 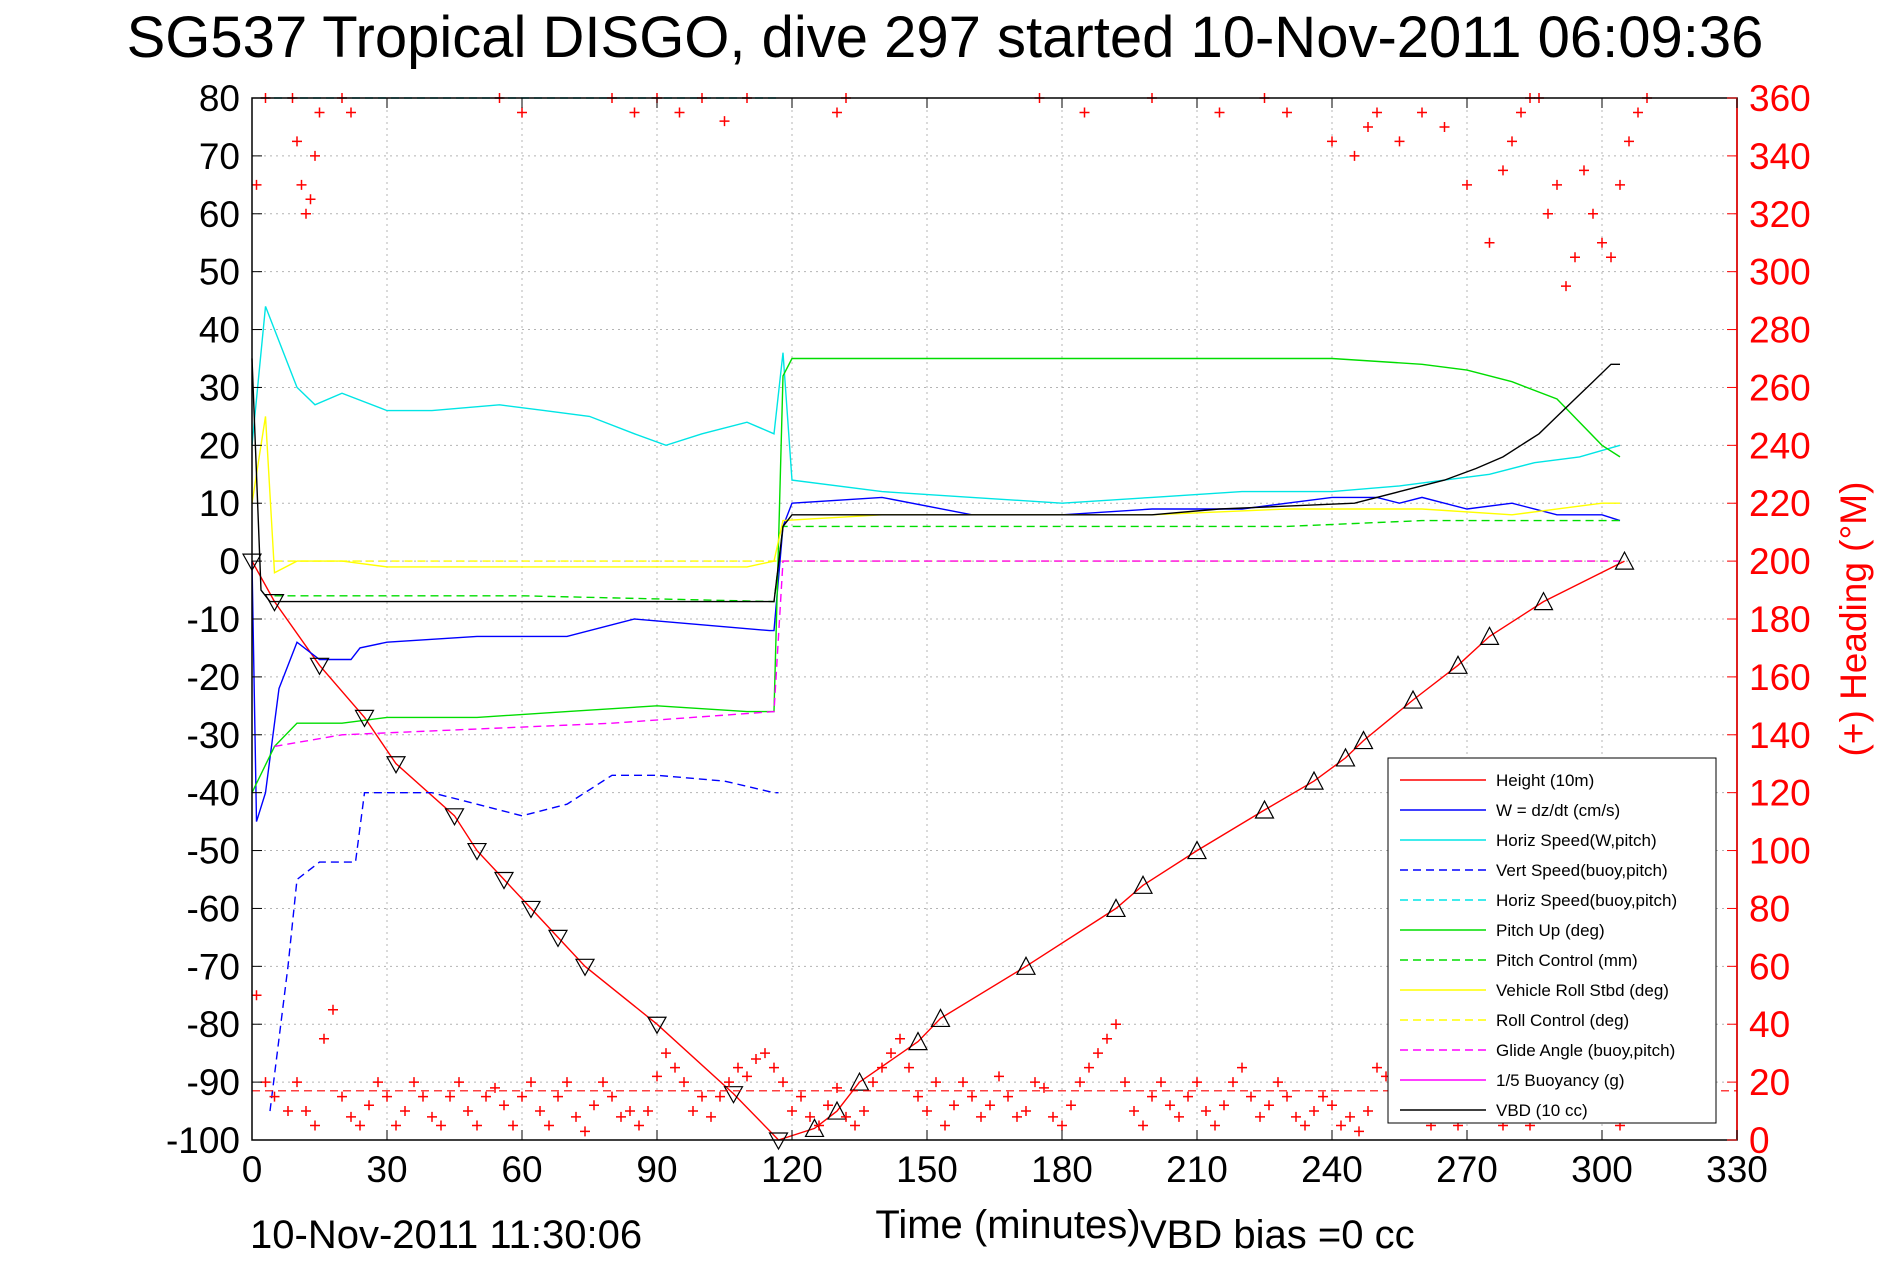 What do you see at coordinates (1552, 940) in the screenshot?
I see `legend-box` at bounding box center [1552, 940].